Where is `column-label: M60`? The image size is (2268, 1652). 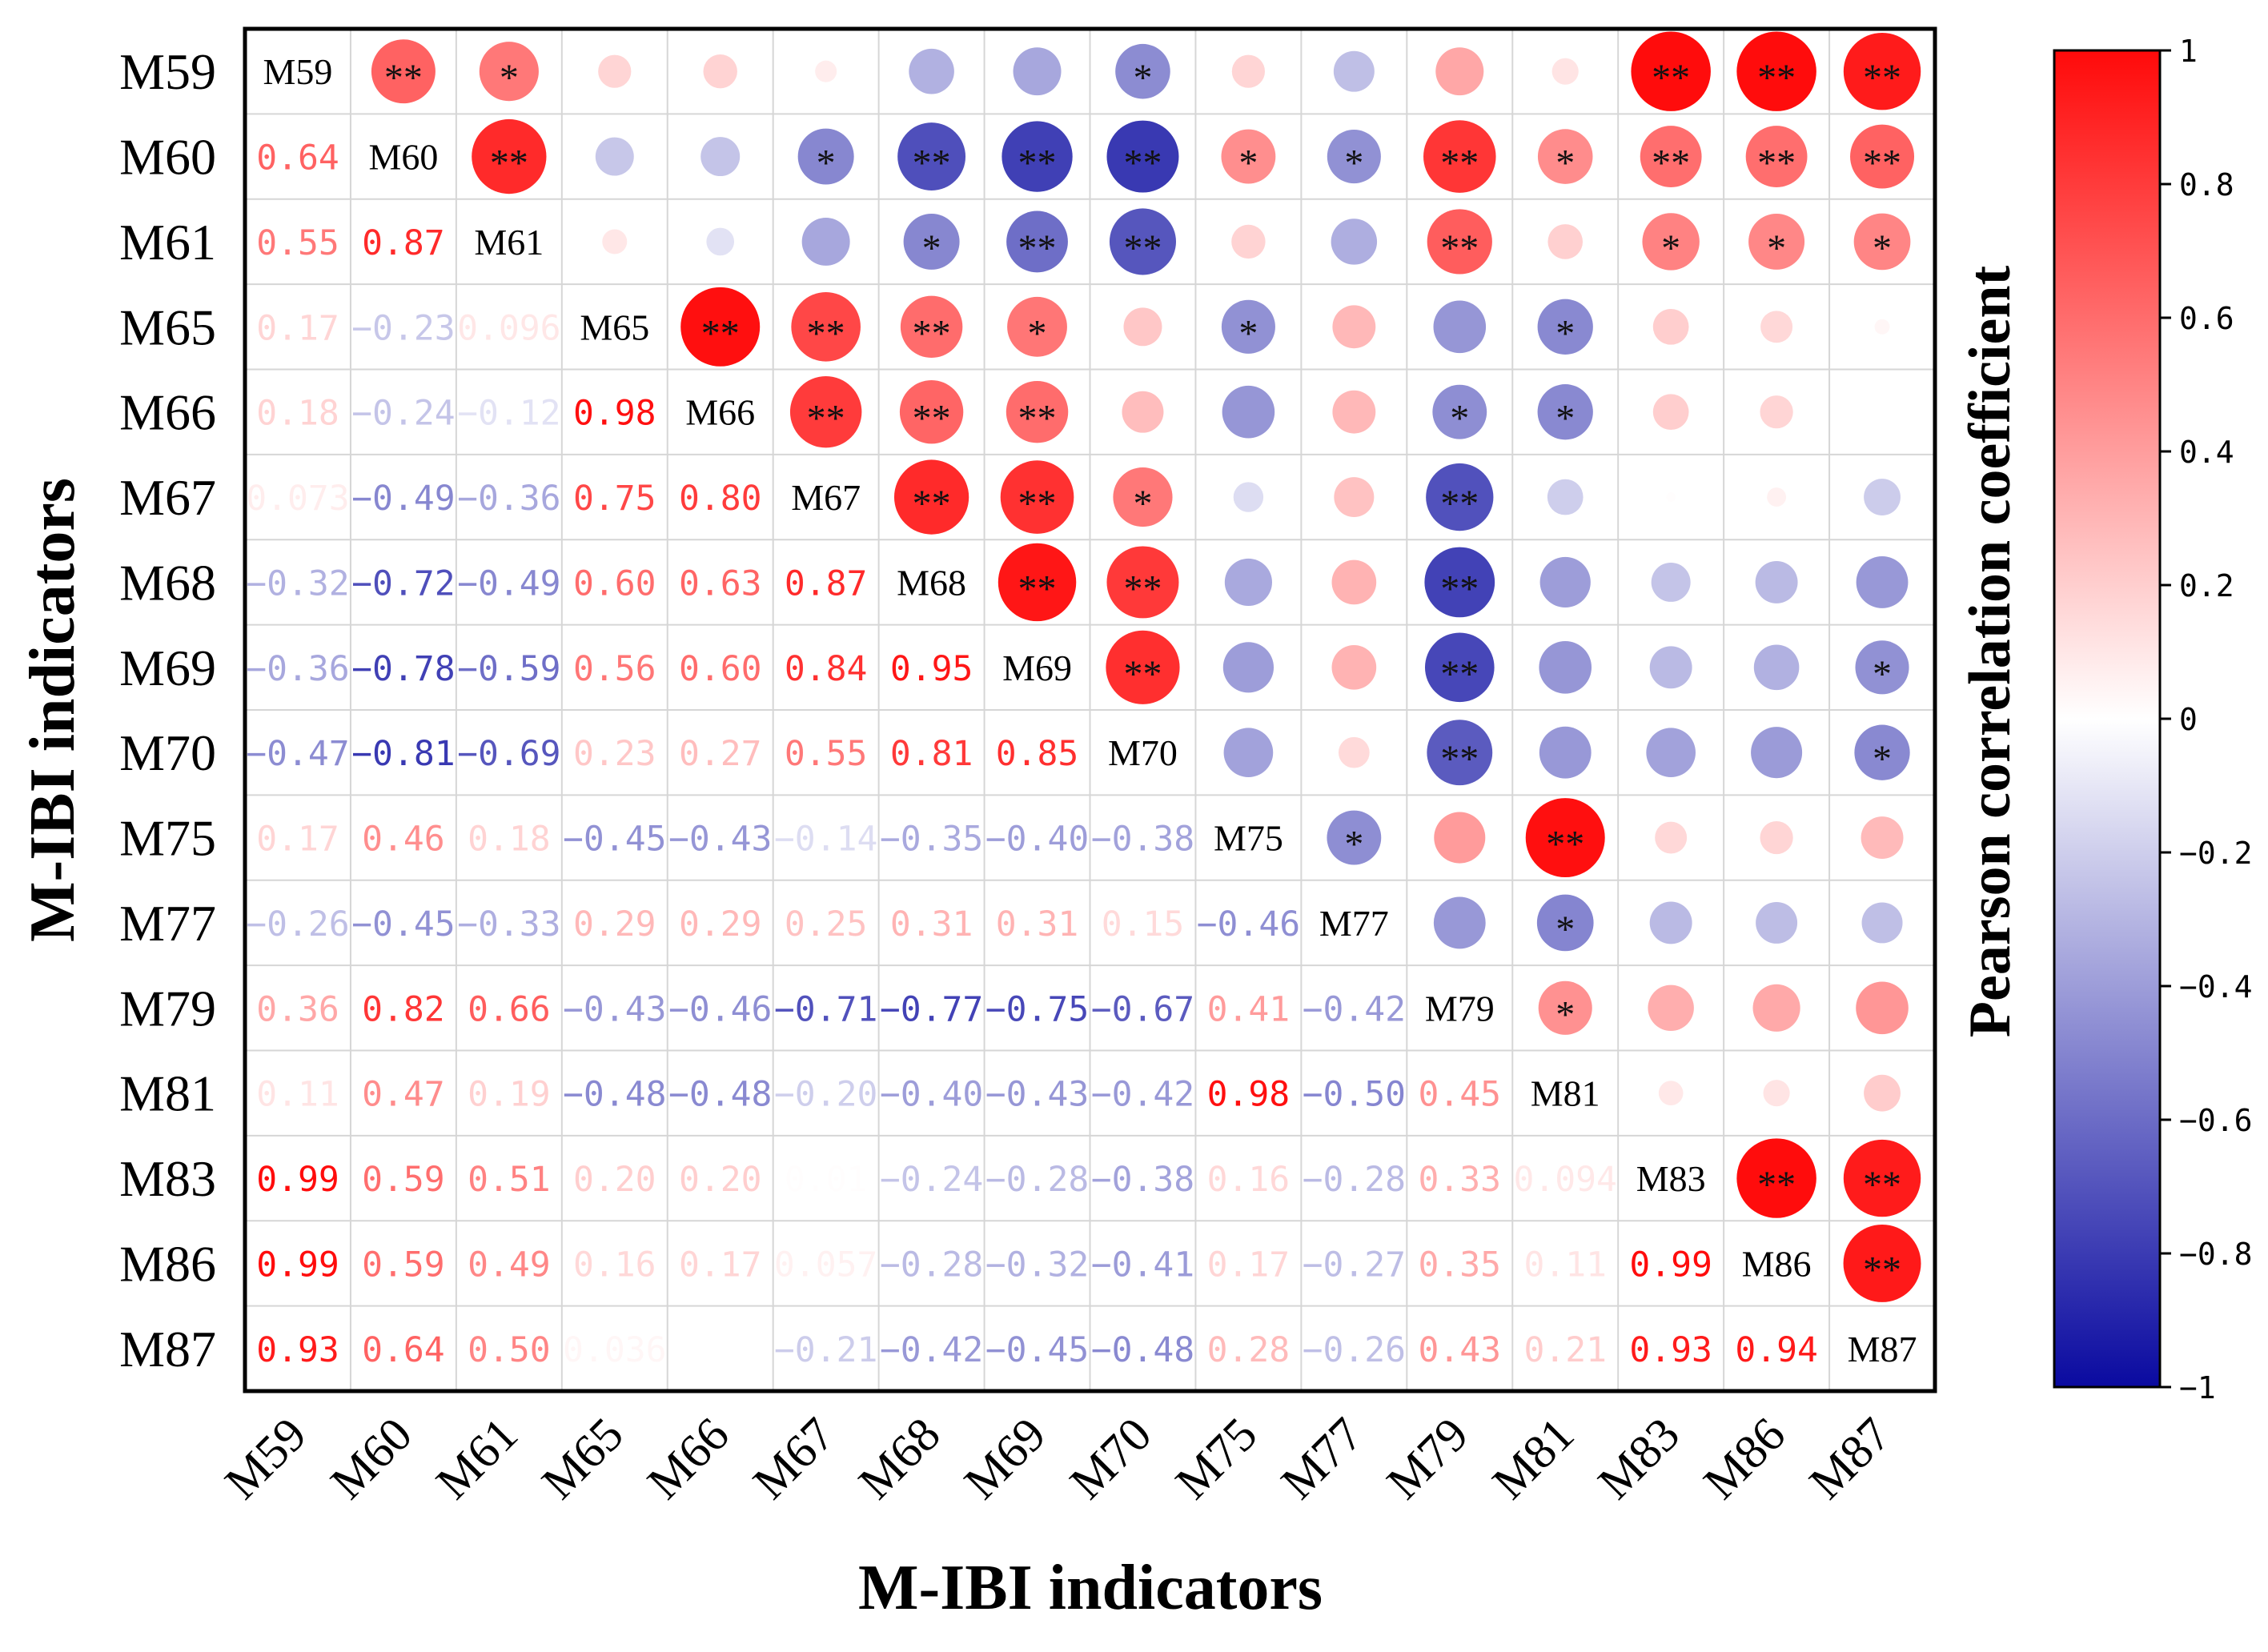
column-label: M60 is located at coordinates (371, 1459).